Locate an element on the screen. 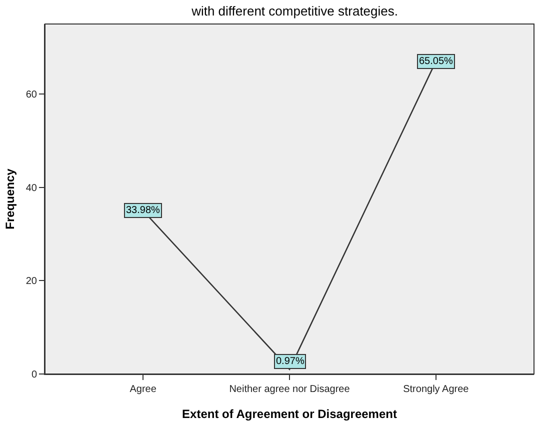 The height and width of the screenshot is (422, 536). chart-title: with different competitive strategies. is located at coordinates (294, 10).